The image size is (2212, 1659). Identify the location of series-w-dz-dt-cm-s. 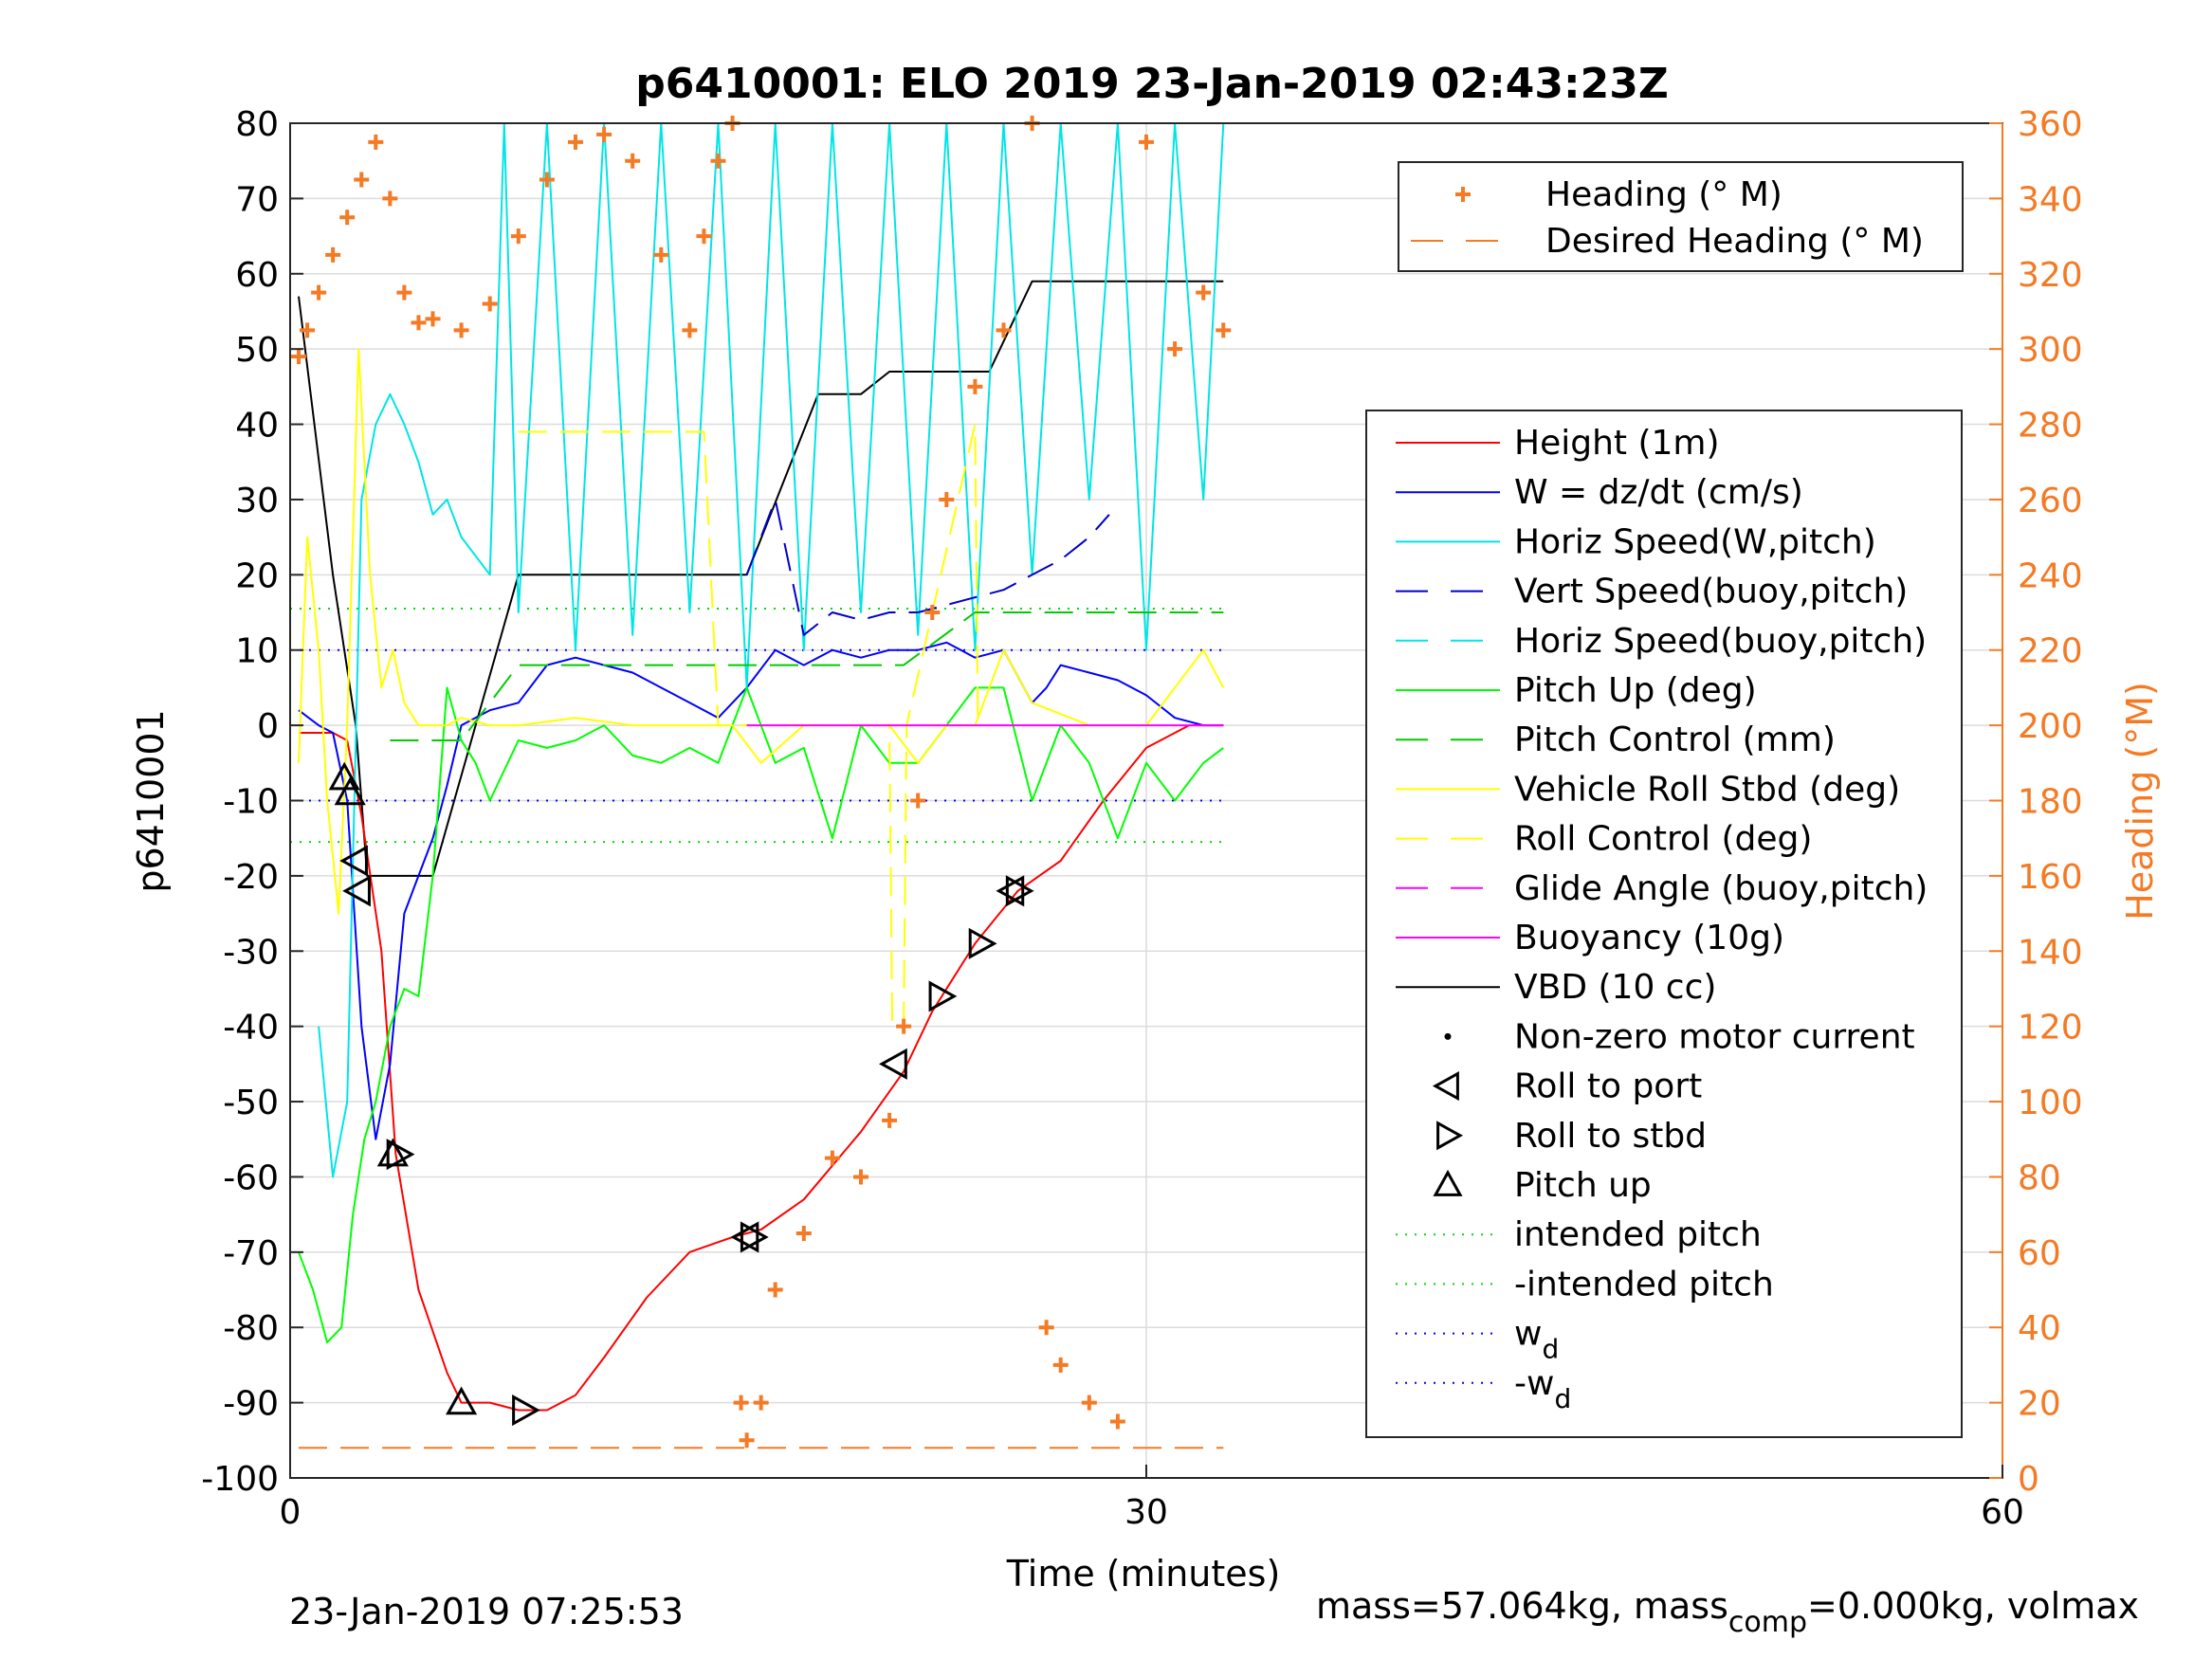
(761, 890).